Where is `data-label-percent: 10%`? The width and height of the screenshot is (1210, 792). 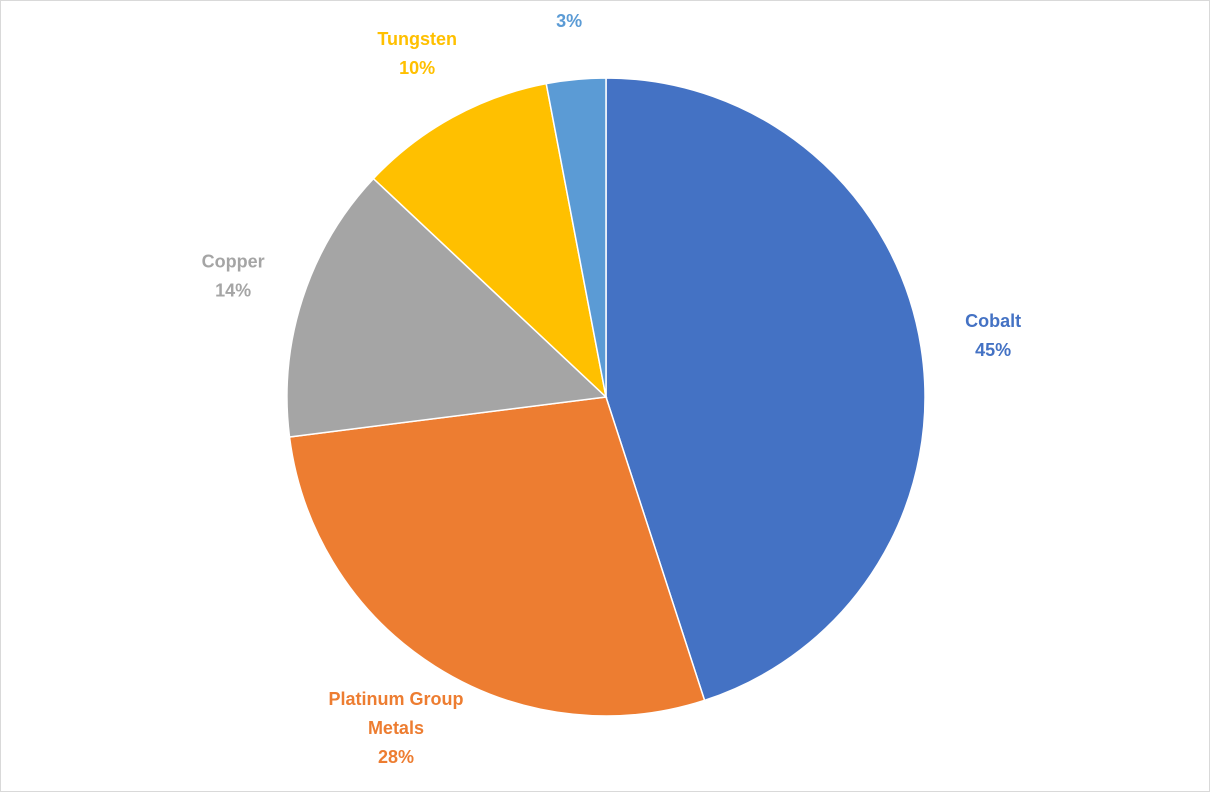
data-label-percent: 10% is located at coordinates (417, 68).